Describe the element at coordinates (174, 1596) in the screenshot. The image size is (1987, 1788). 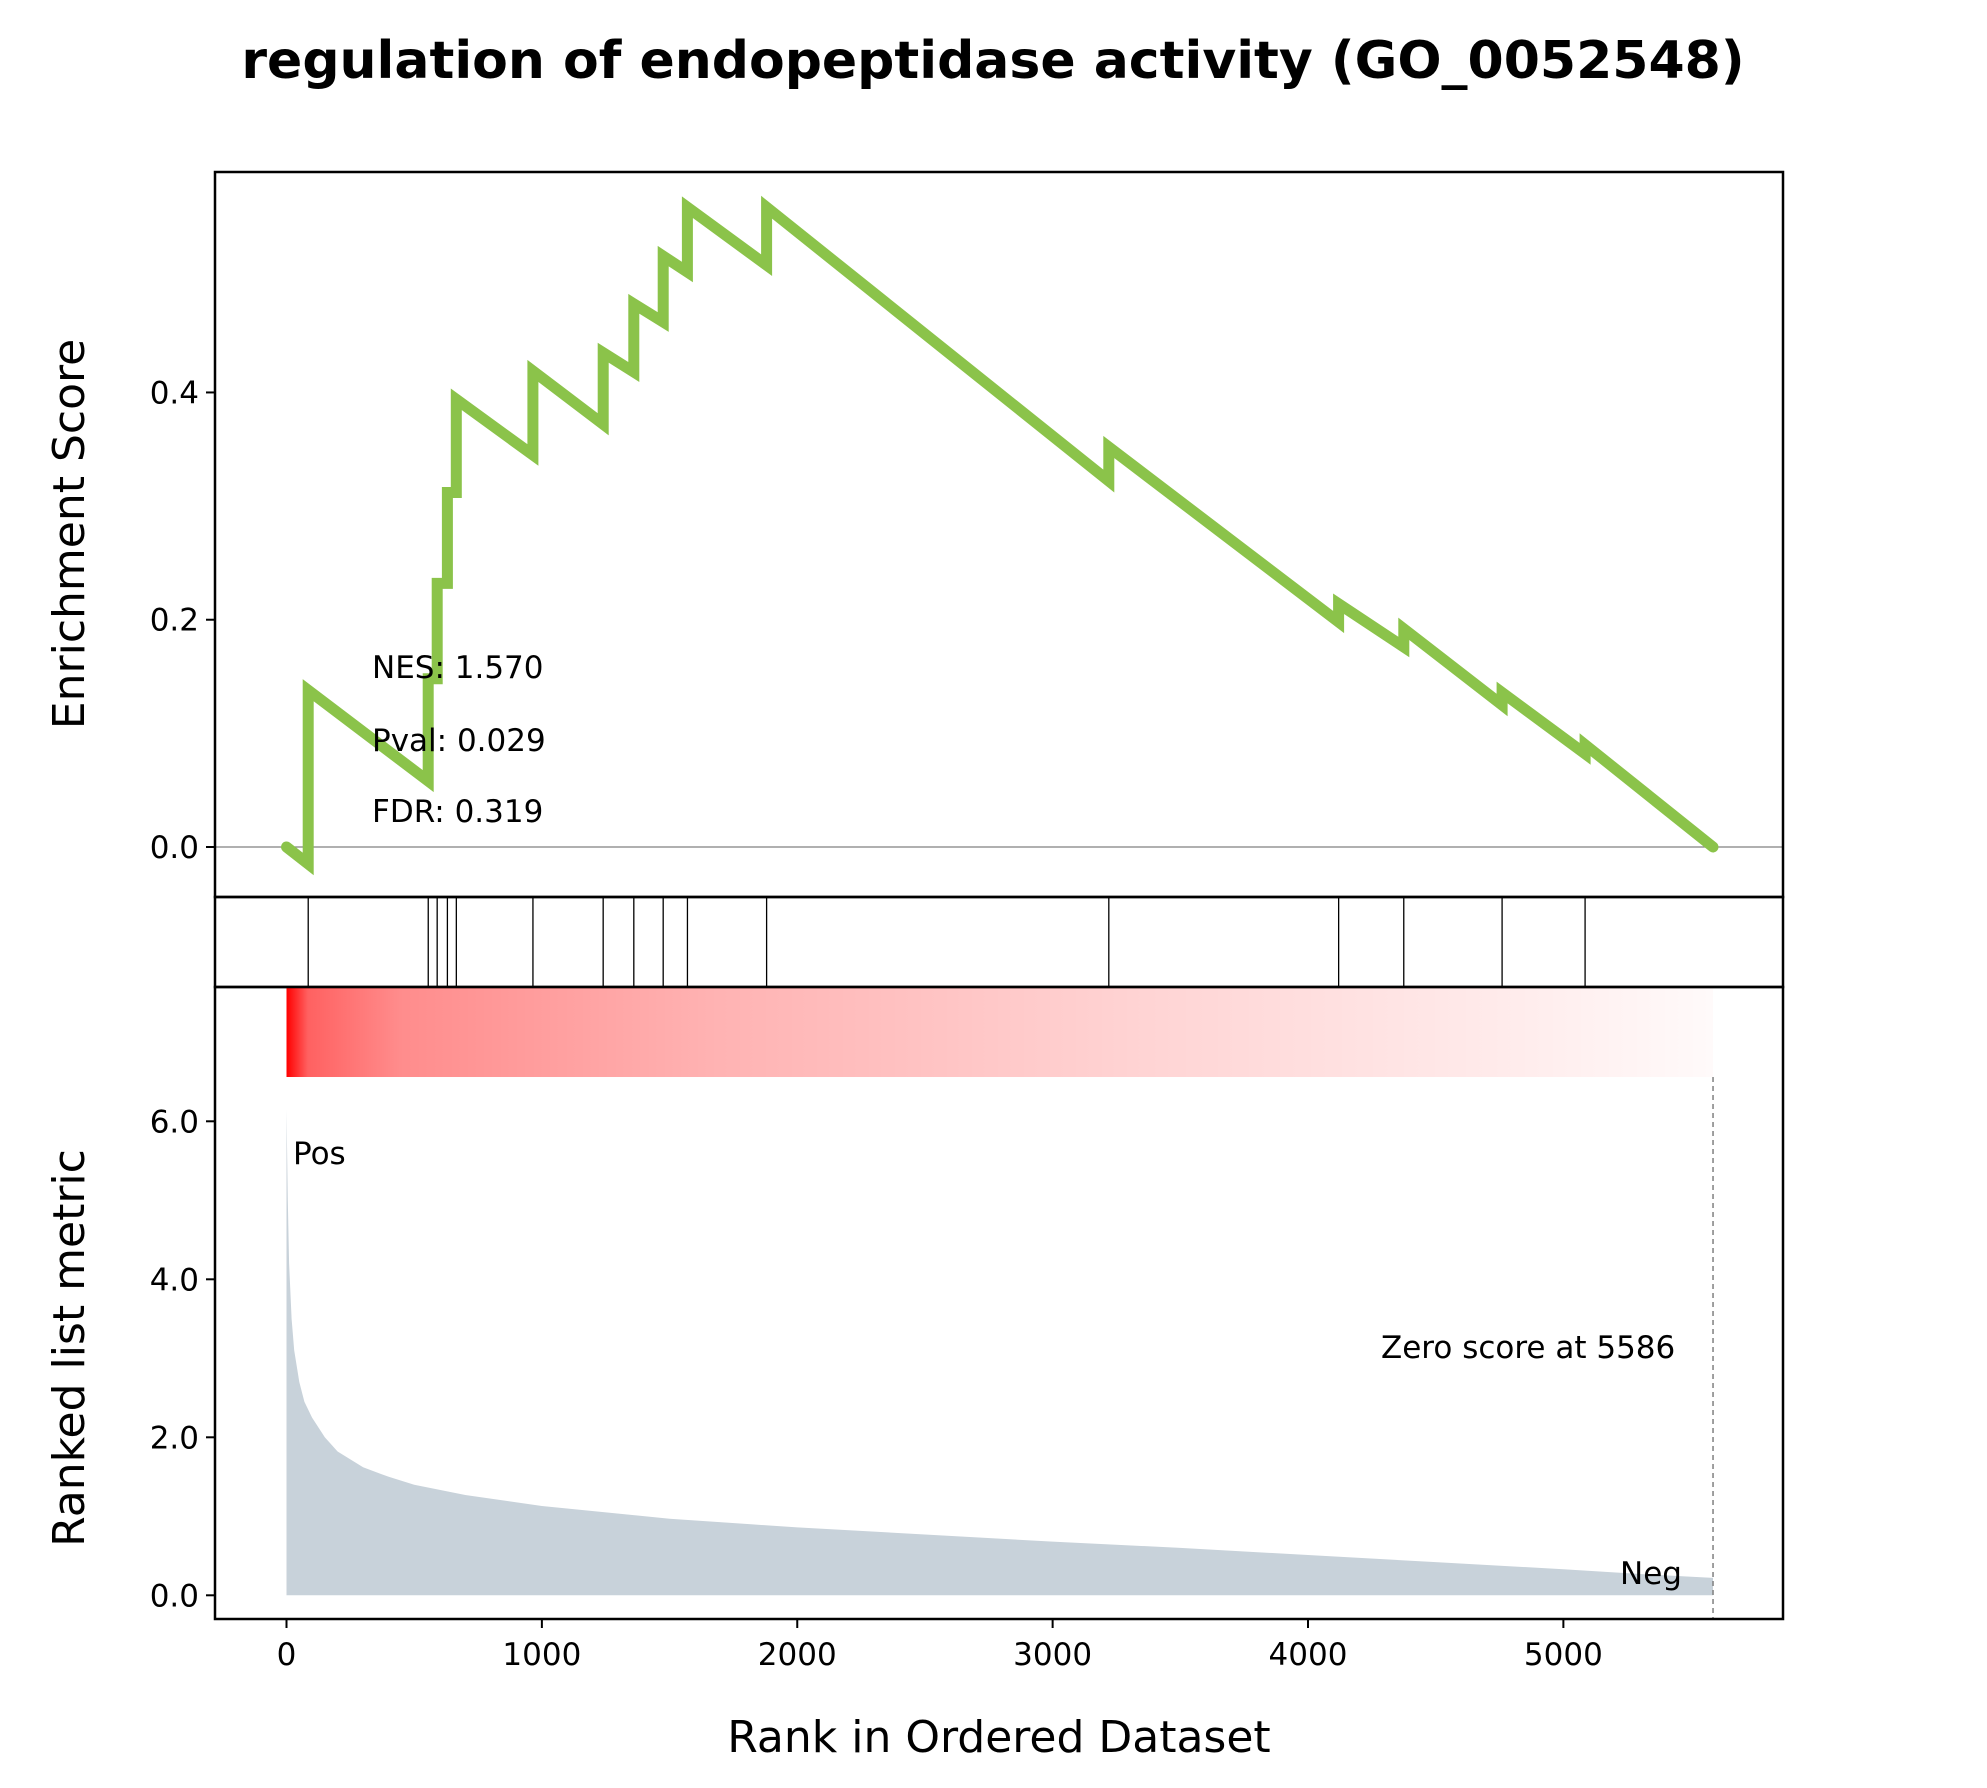
I see `metric-y-tick-label: 0.0` at that location.